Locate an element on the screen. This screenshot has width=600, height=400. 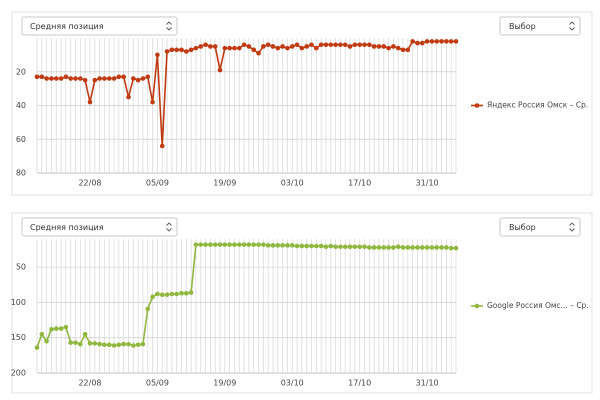
legend-marker is located at coordinates (477, 306).